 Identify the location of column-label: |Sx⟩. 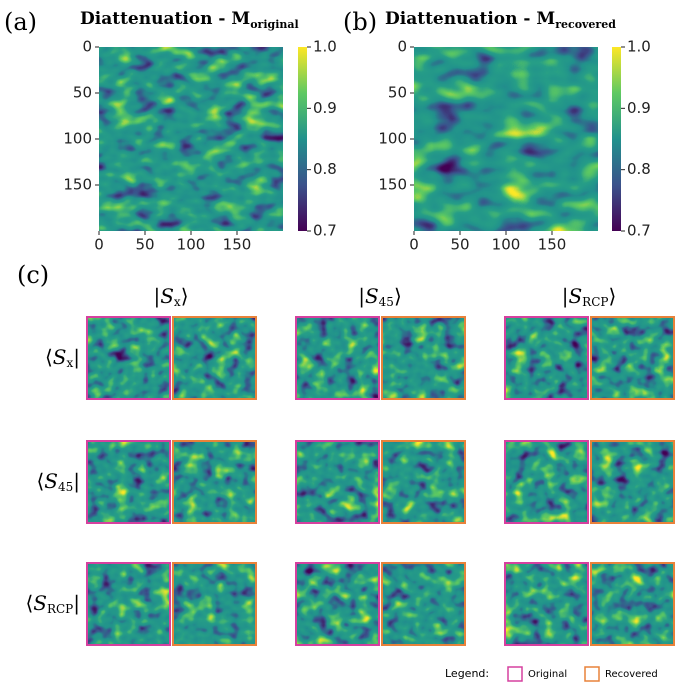
(170, 296).